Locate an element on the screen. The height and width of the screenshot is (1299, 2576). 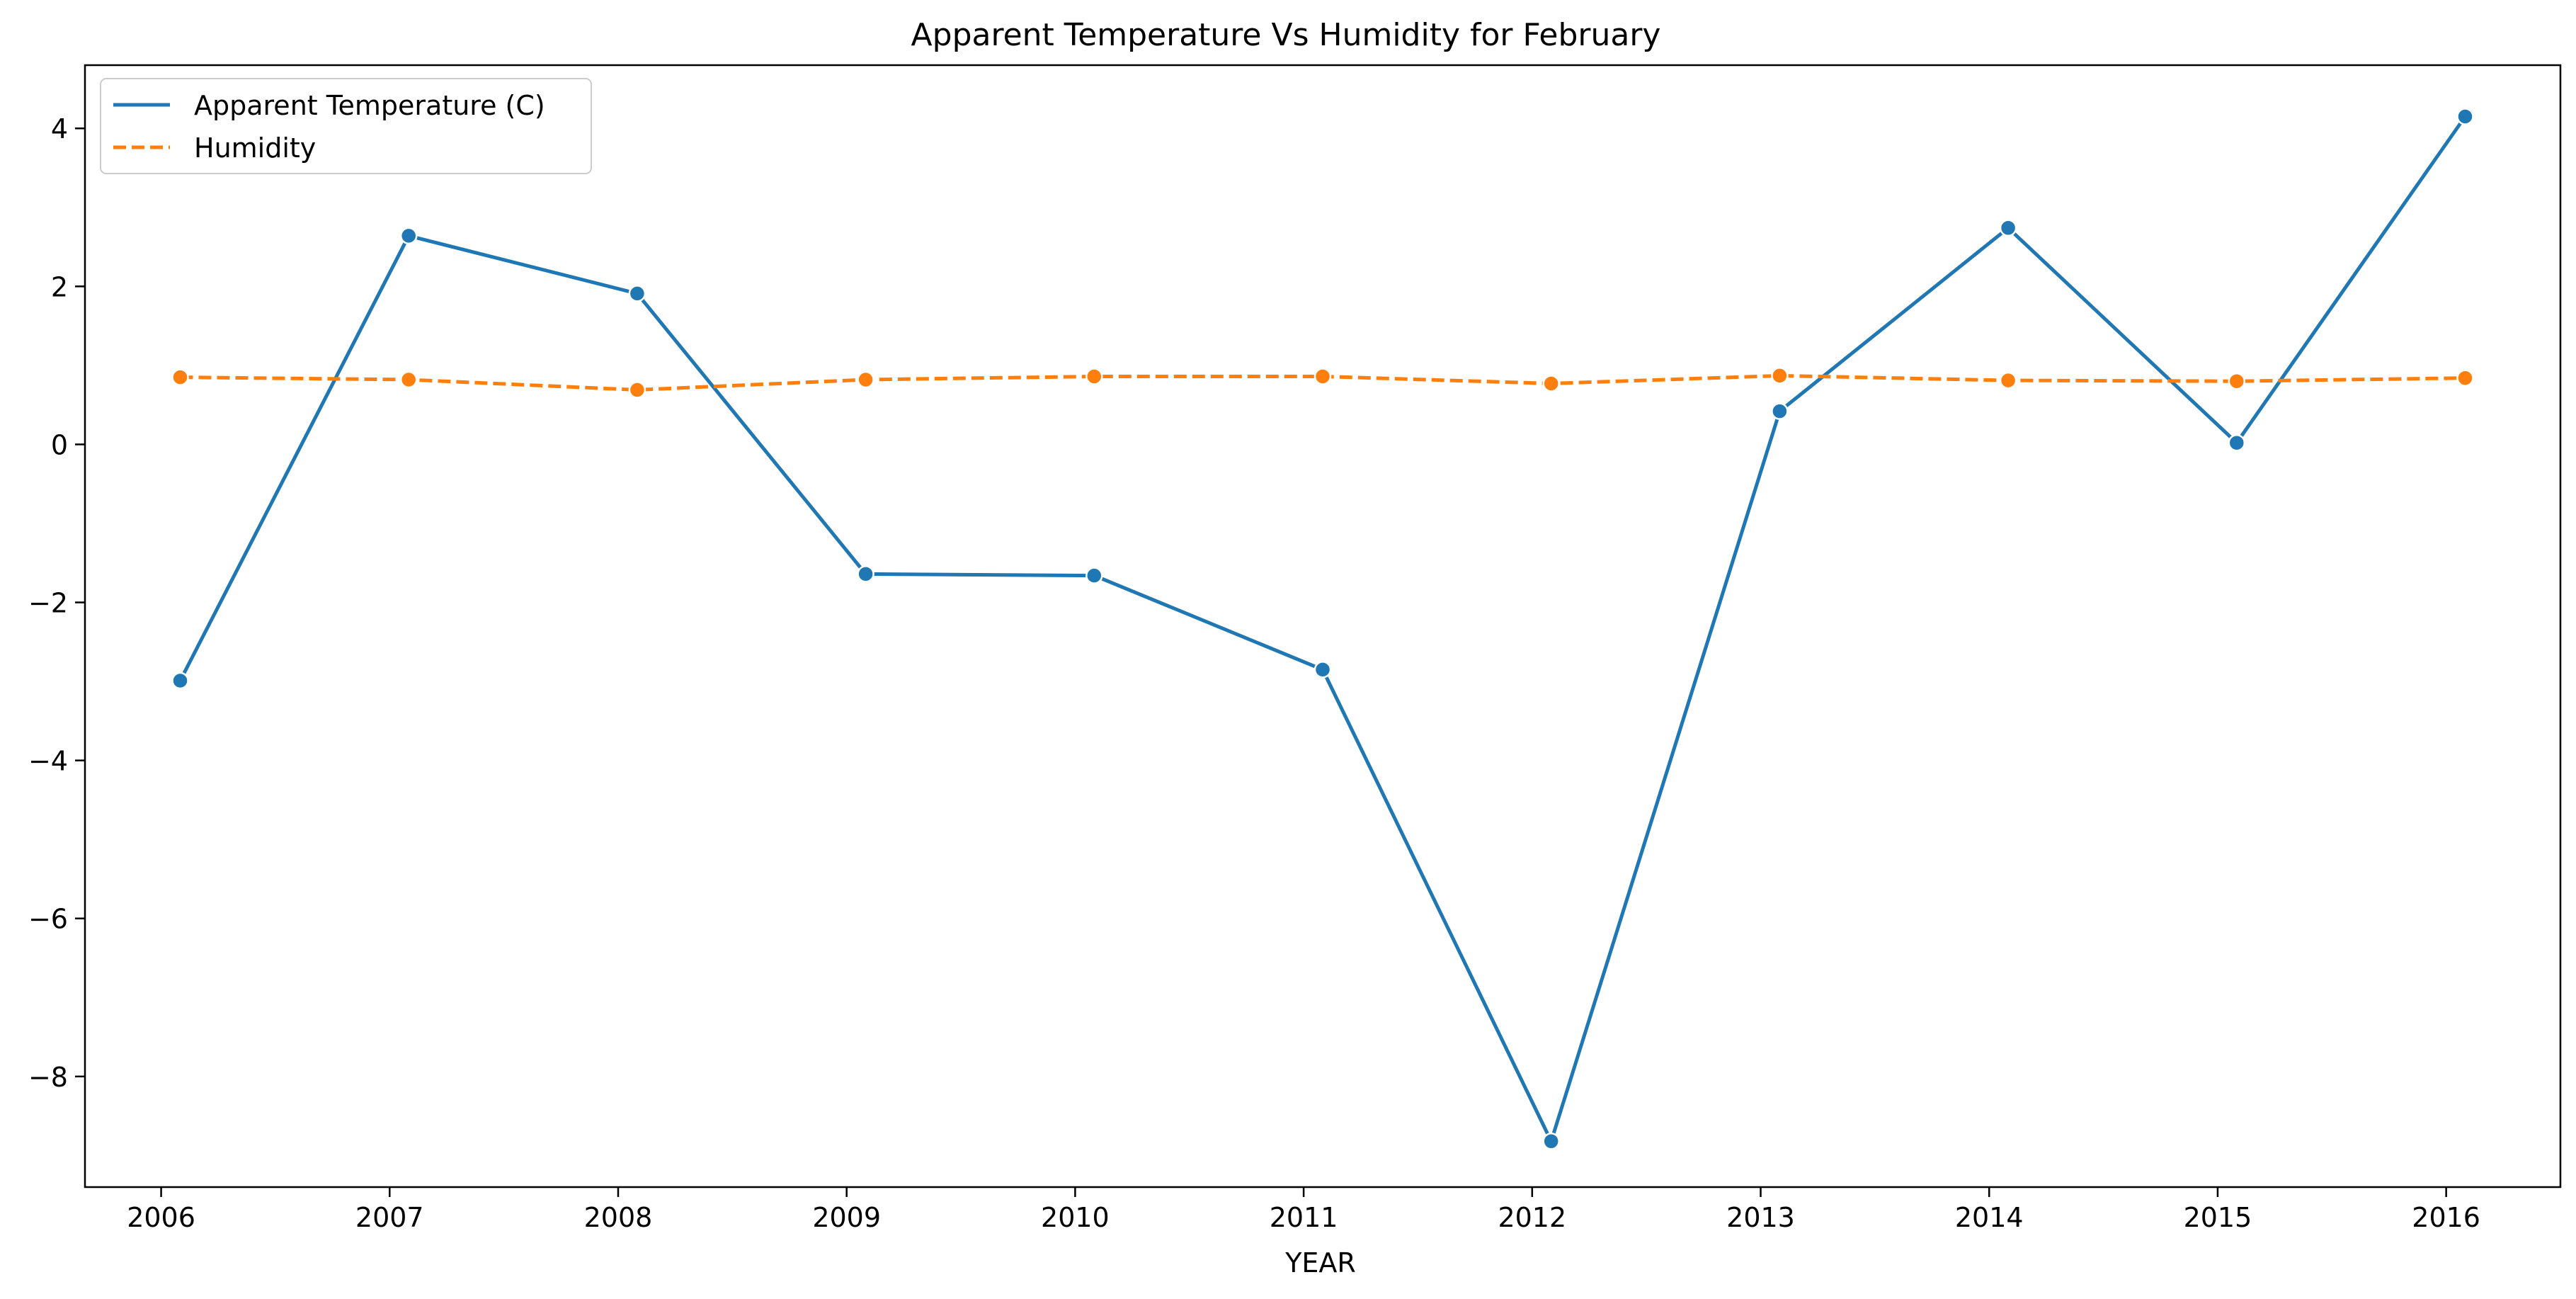
y-tick-label: 4 is located at coordinates (59, 128).